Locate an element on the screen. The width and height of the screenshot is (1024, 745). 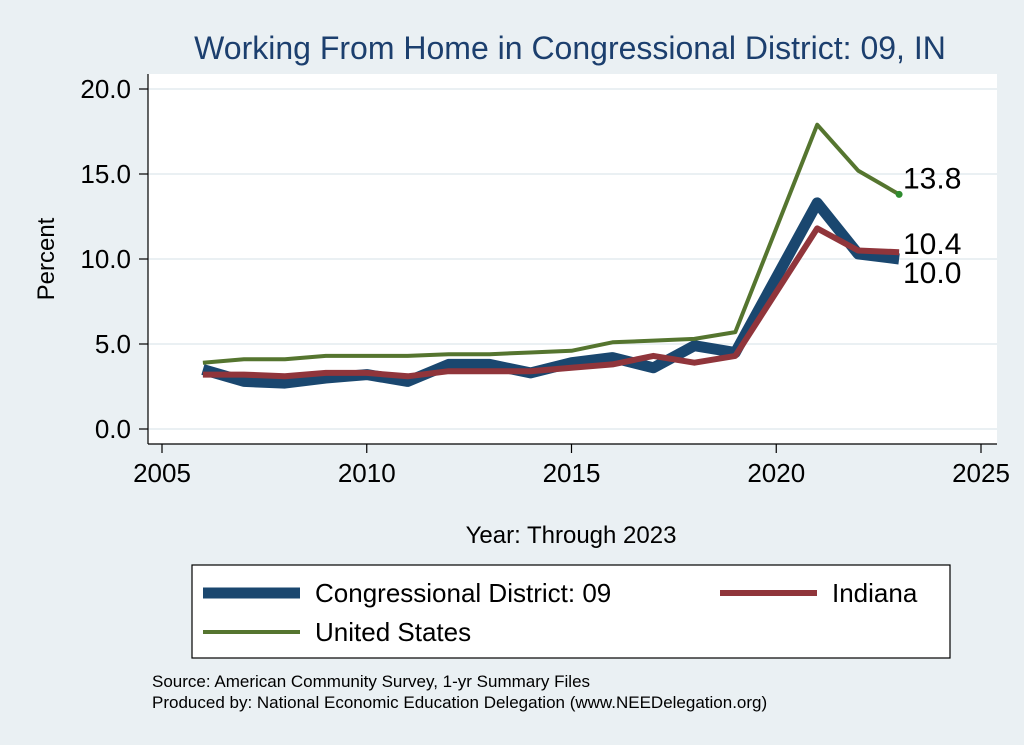
y-tick-label: 10.0 is located at coordinates (105, 259).